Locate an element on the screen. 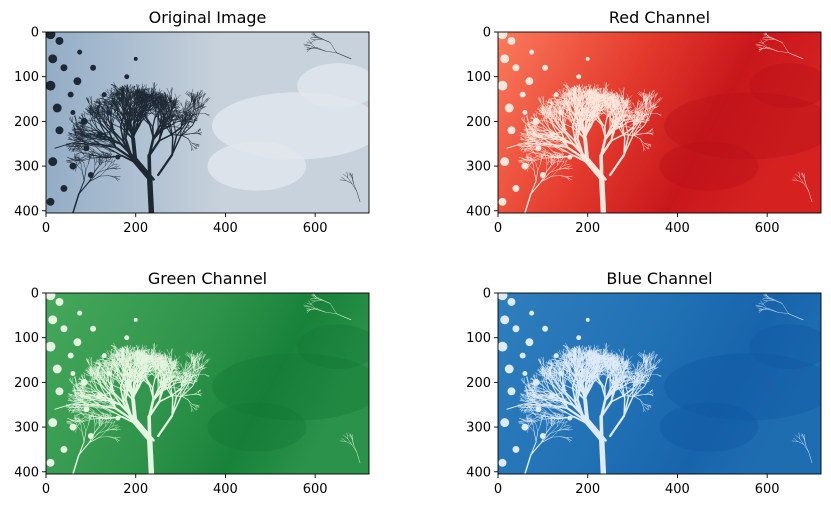 The width and height of the screenshot is (831, 508). panel-title: Green Channel is located at coordinates (207, 278).